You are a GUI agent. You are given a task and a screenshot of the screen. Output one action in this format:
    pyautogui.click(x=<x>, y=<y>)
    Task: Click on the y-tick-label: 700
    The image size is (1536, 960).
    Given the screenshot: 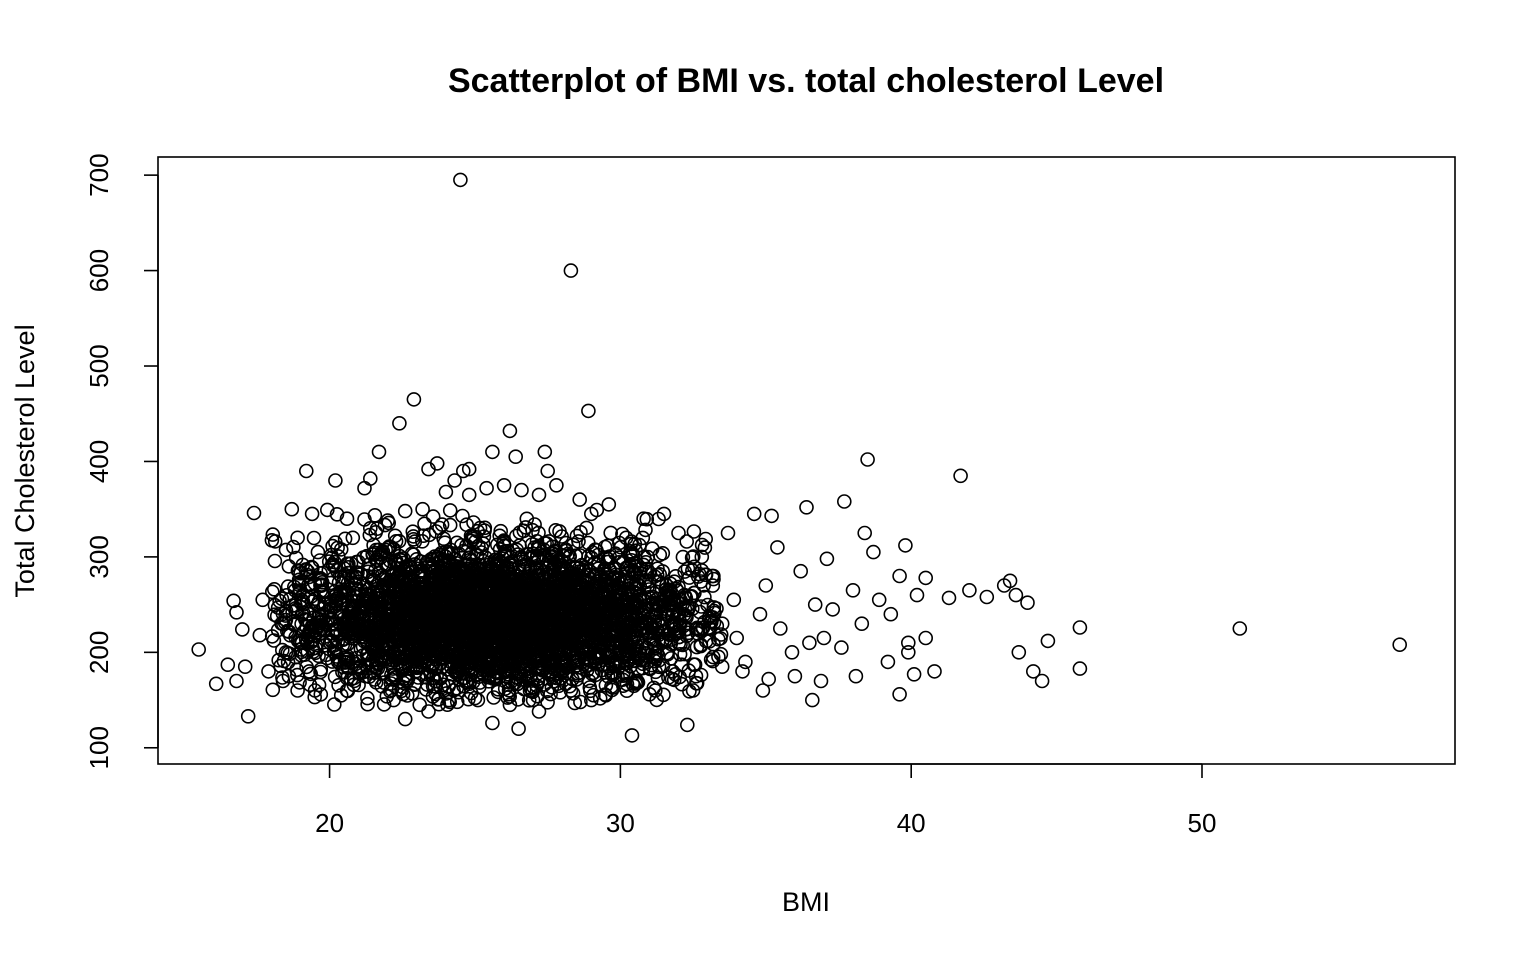 What is the action you would take?
    pyautogui.click(x=99, y=174)
    